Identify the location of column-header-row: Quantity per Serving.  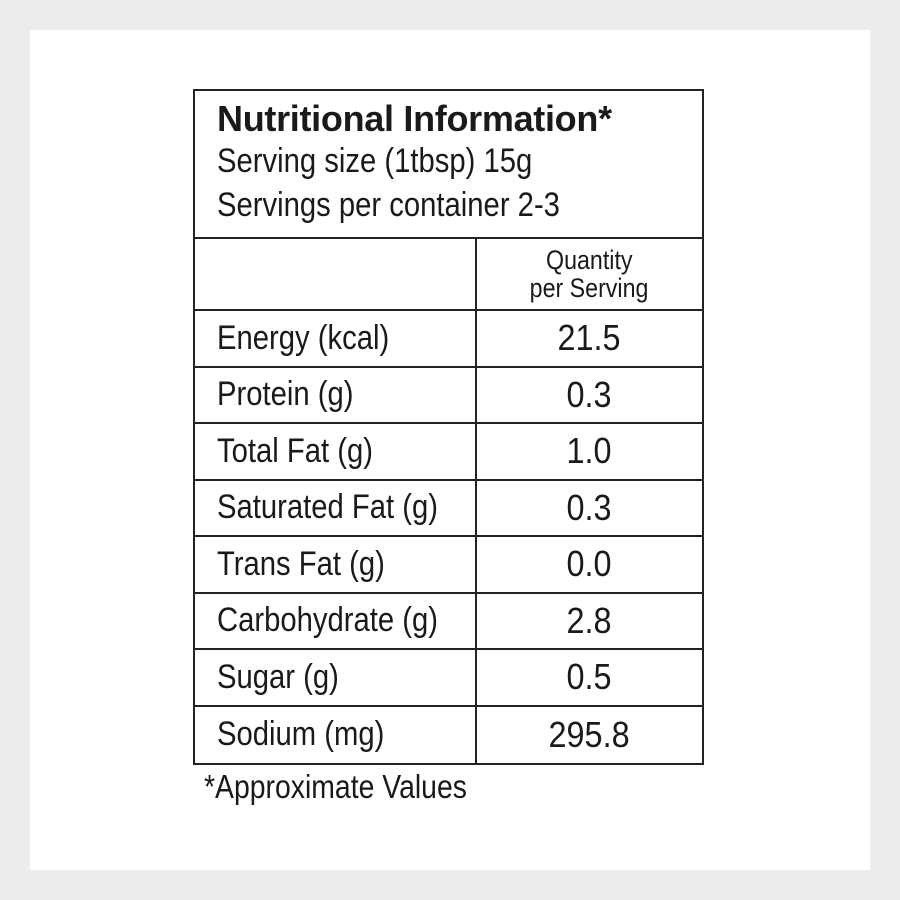
(448, 275).